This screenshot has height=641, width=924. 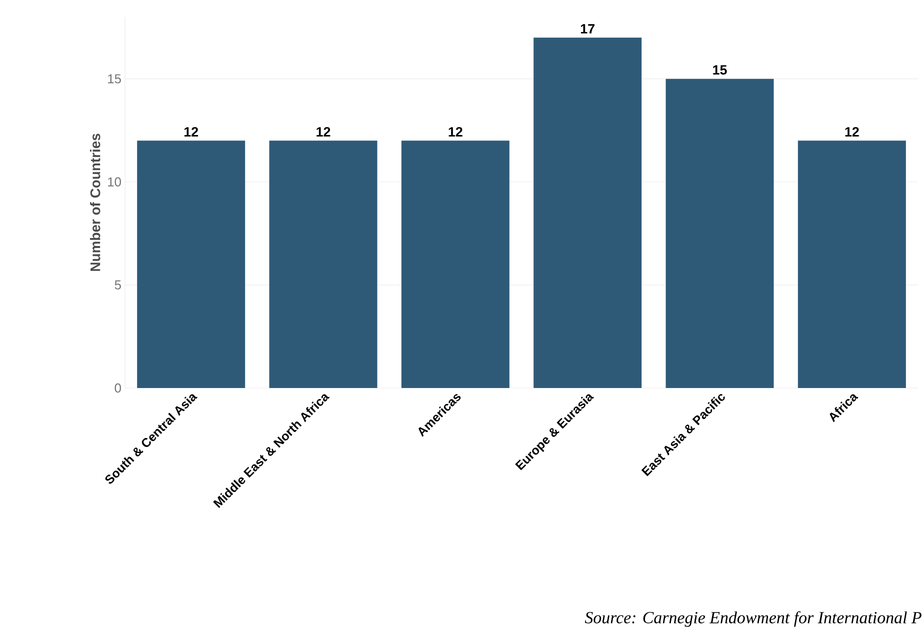 What do you see at coordinates (117, 388) in the screenshot?
I see `y-tick-label: 0` at bounding box center [117, 388].